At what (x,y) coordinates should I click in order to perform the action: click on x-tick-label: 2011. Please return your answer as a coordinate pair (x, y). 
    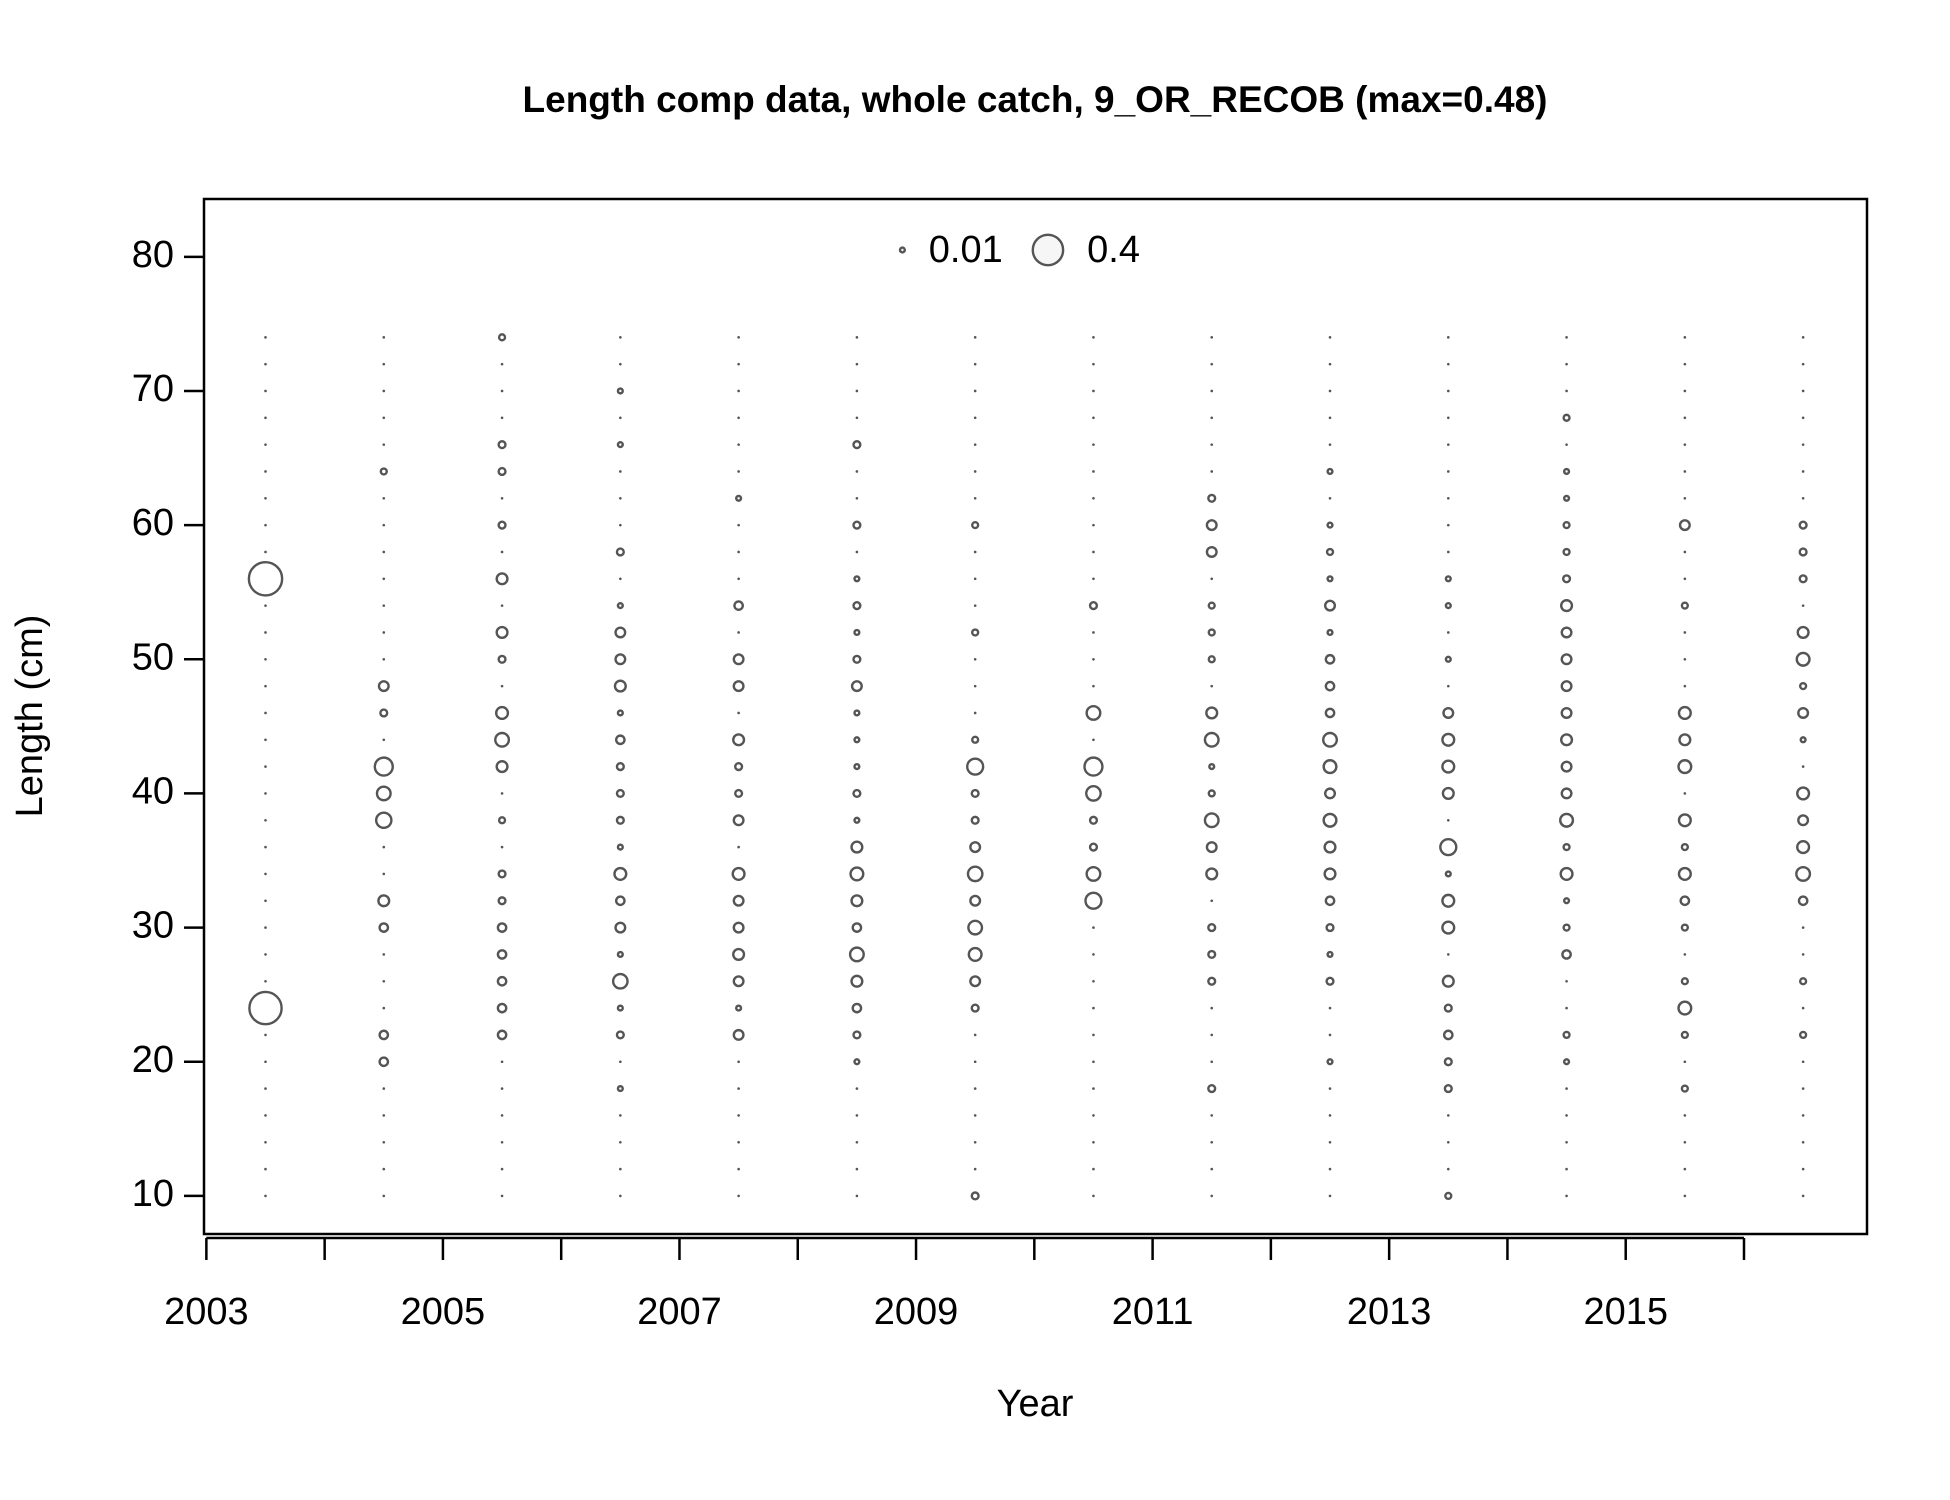
    Looking at the image, I should click on (1153, 1312).